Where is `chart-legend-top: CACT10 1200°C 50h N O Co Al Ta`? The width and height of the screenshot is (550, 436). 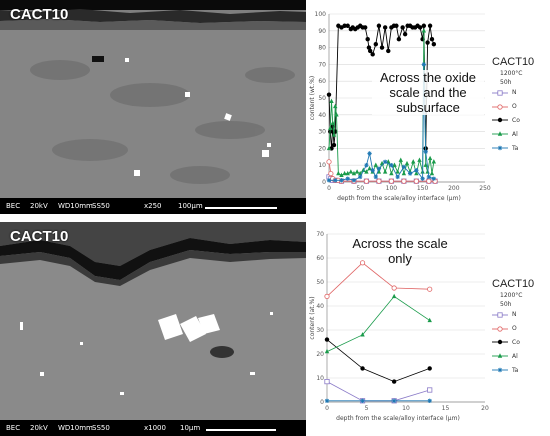
chart-legend-top: CACT10 1200°C 50h N O Co Al Ta is located at coordinates (513, 105).